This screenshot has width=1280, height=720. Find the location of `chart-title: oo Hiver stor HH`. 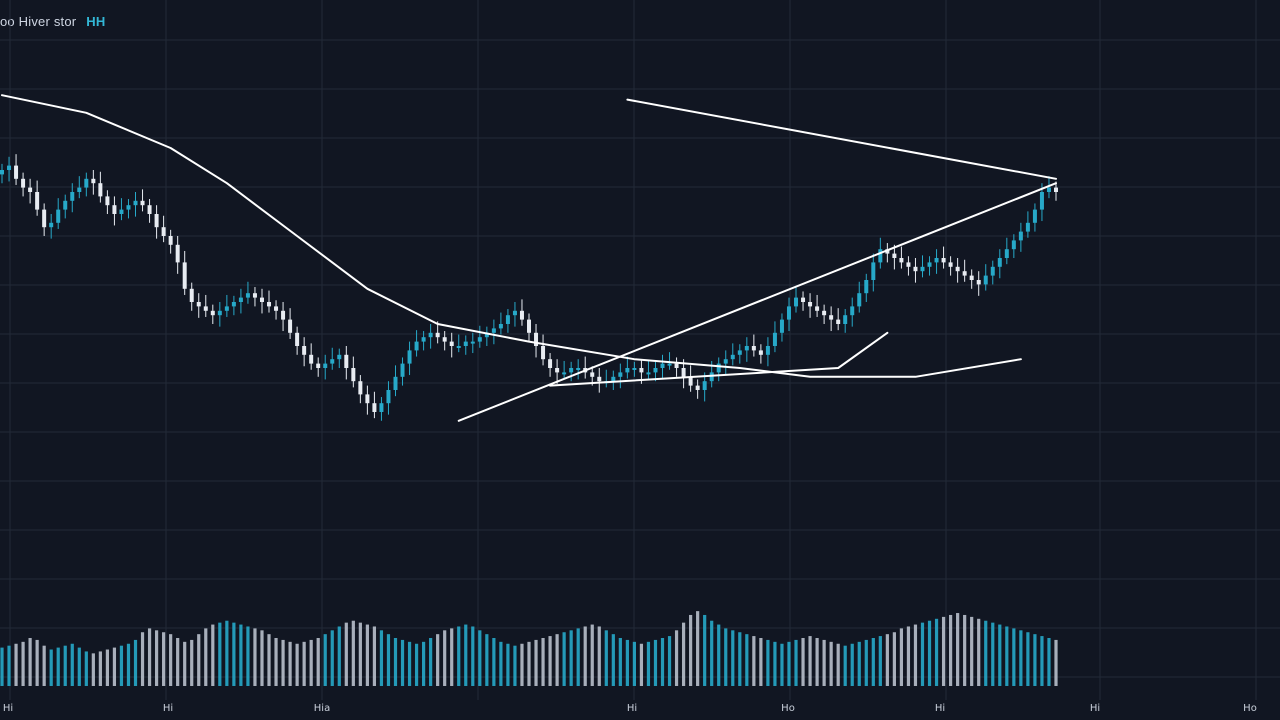

chart-title: oo Hiver stor HH is located at coordinates (52, 21).